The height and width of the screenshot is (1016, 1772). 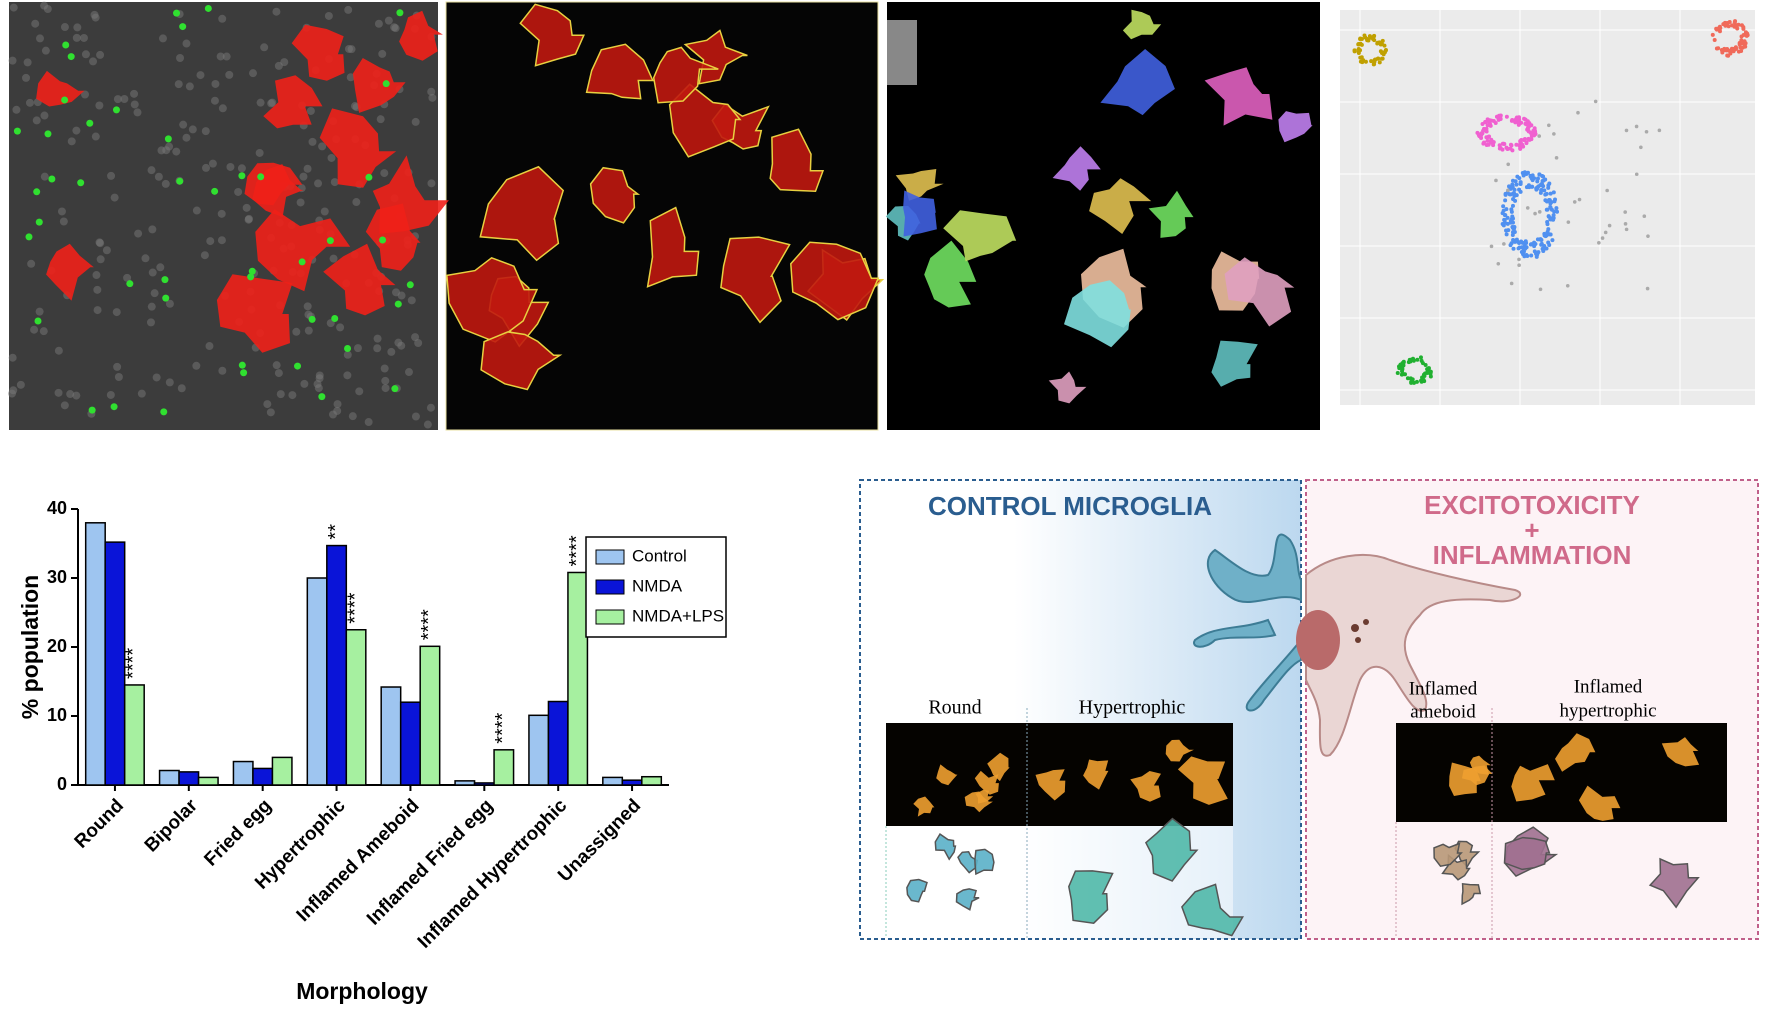 What do you see at coordinates (134, 663) in the screenshot?
I see `significance: ****` at bounding box center [134, 663].